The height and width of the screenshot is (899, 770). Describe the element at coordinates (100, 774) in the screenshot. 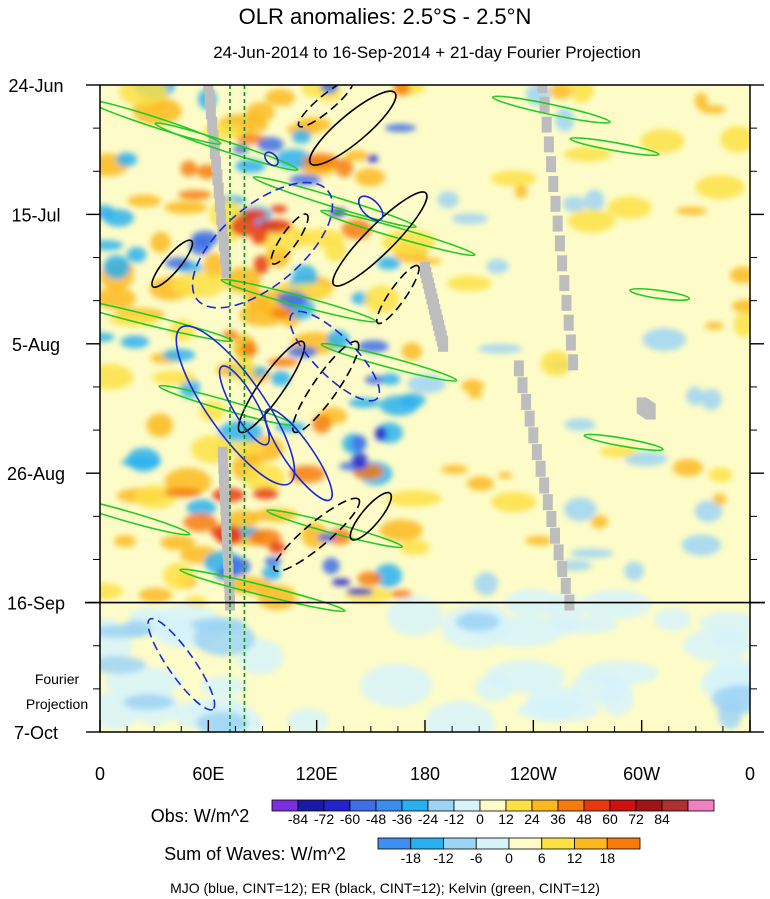

I see `x-tick-label-0: 0` at that location.